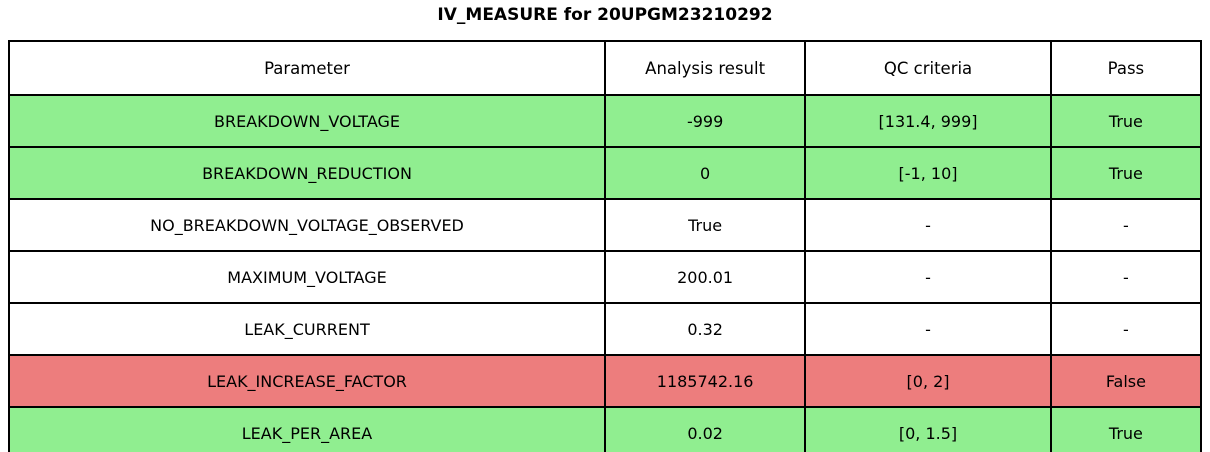 The image size is (1210, 452). What do you see at coordinates (1126, 68) in the screenshot?
I see `column-header-pass: Pass` at bounding box center [1126, 68].